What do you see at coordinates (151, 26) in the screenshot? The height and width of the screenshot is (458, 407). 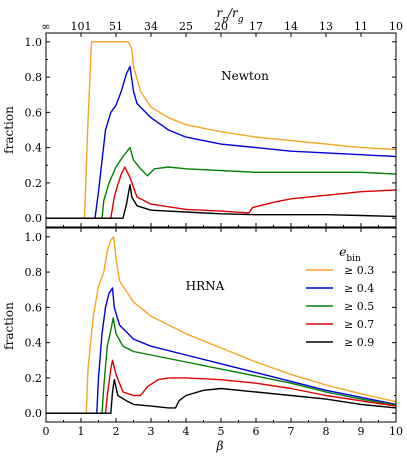 I see `top-tick-label-3: 34` at bounding box center [151, 26].